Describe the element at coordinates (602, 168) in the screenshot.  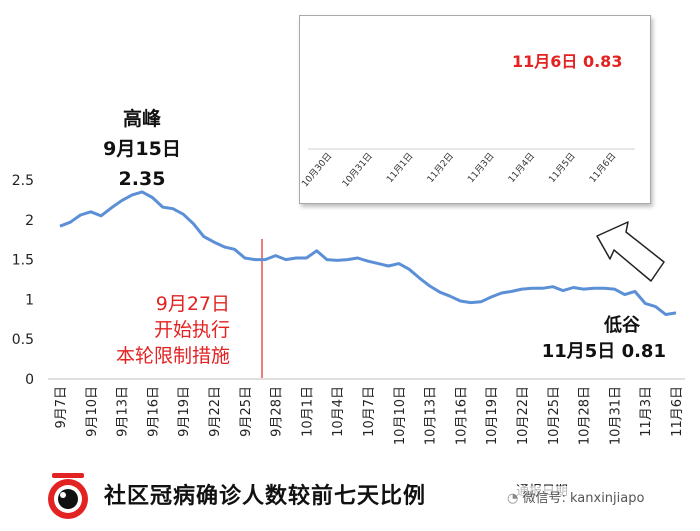
I see `inset-x-tick-label: 11月6日` at that location.